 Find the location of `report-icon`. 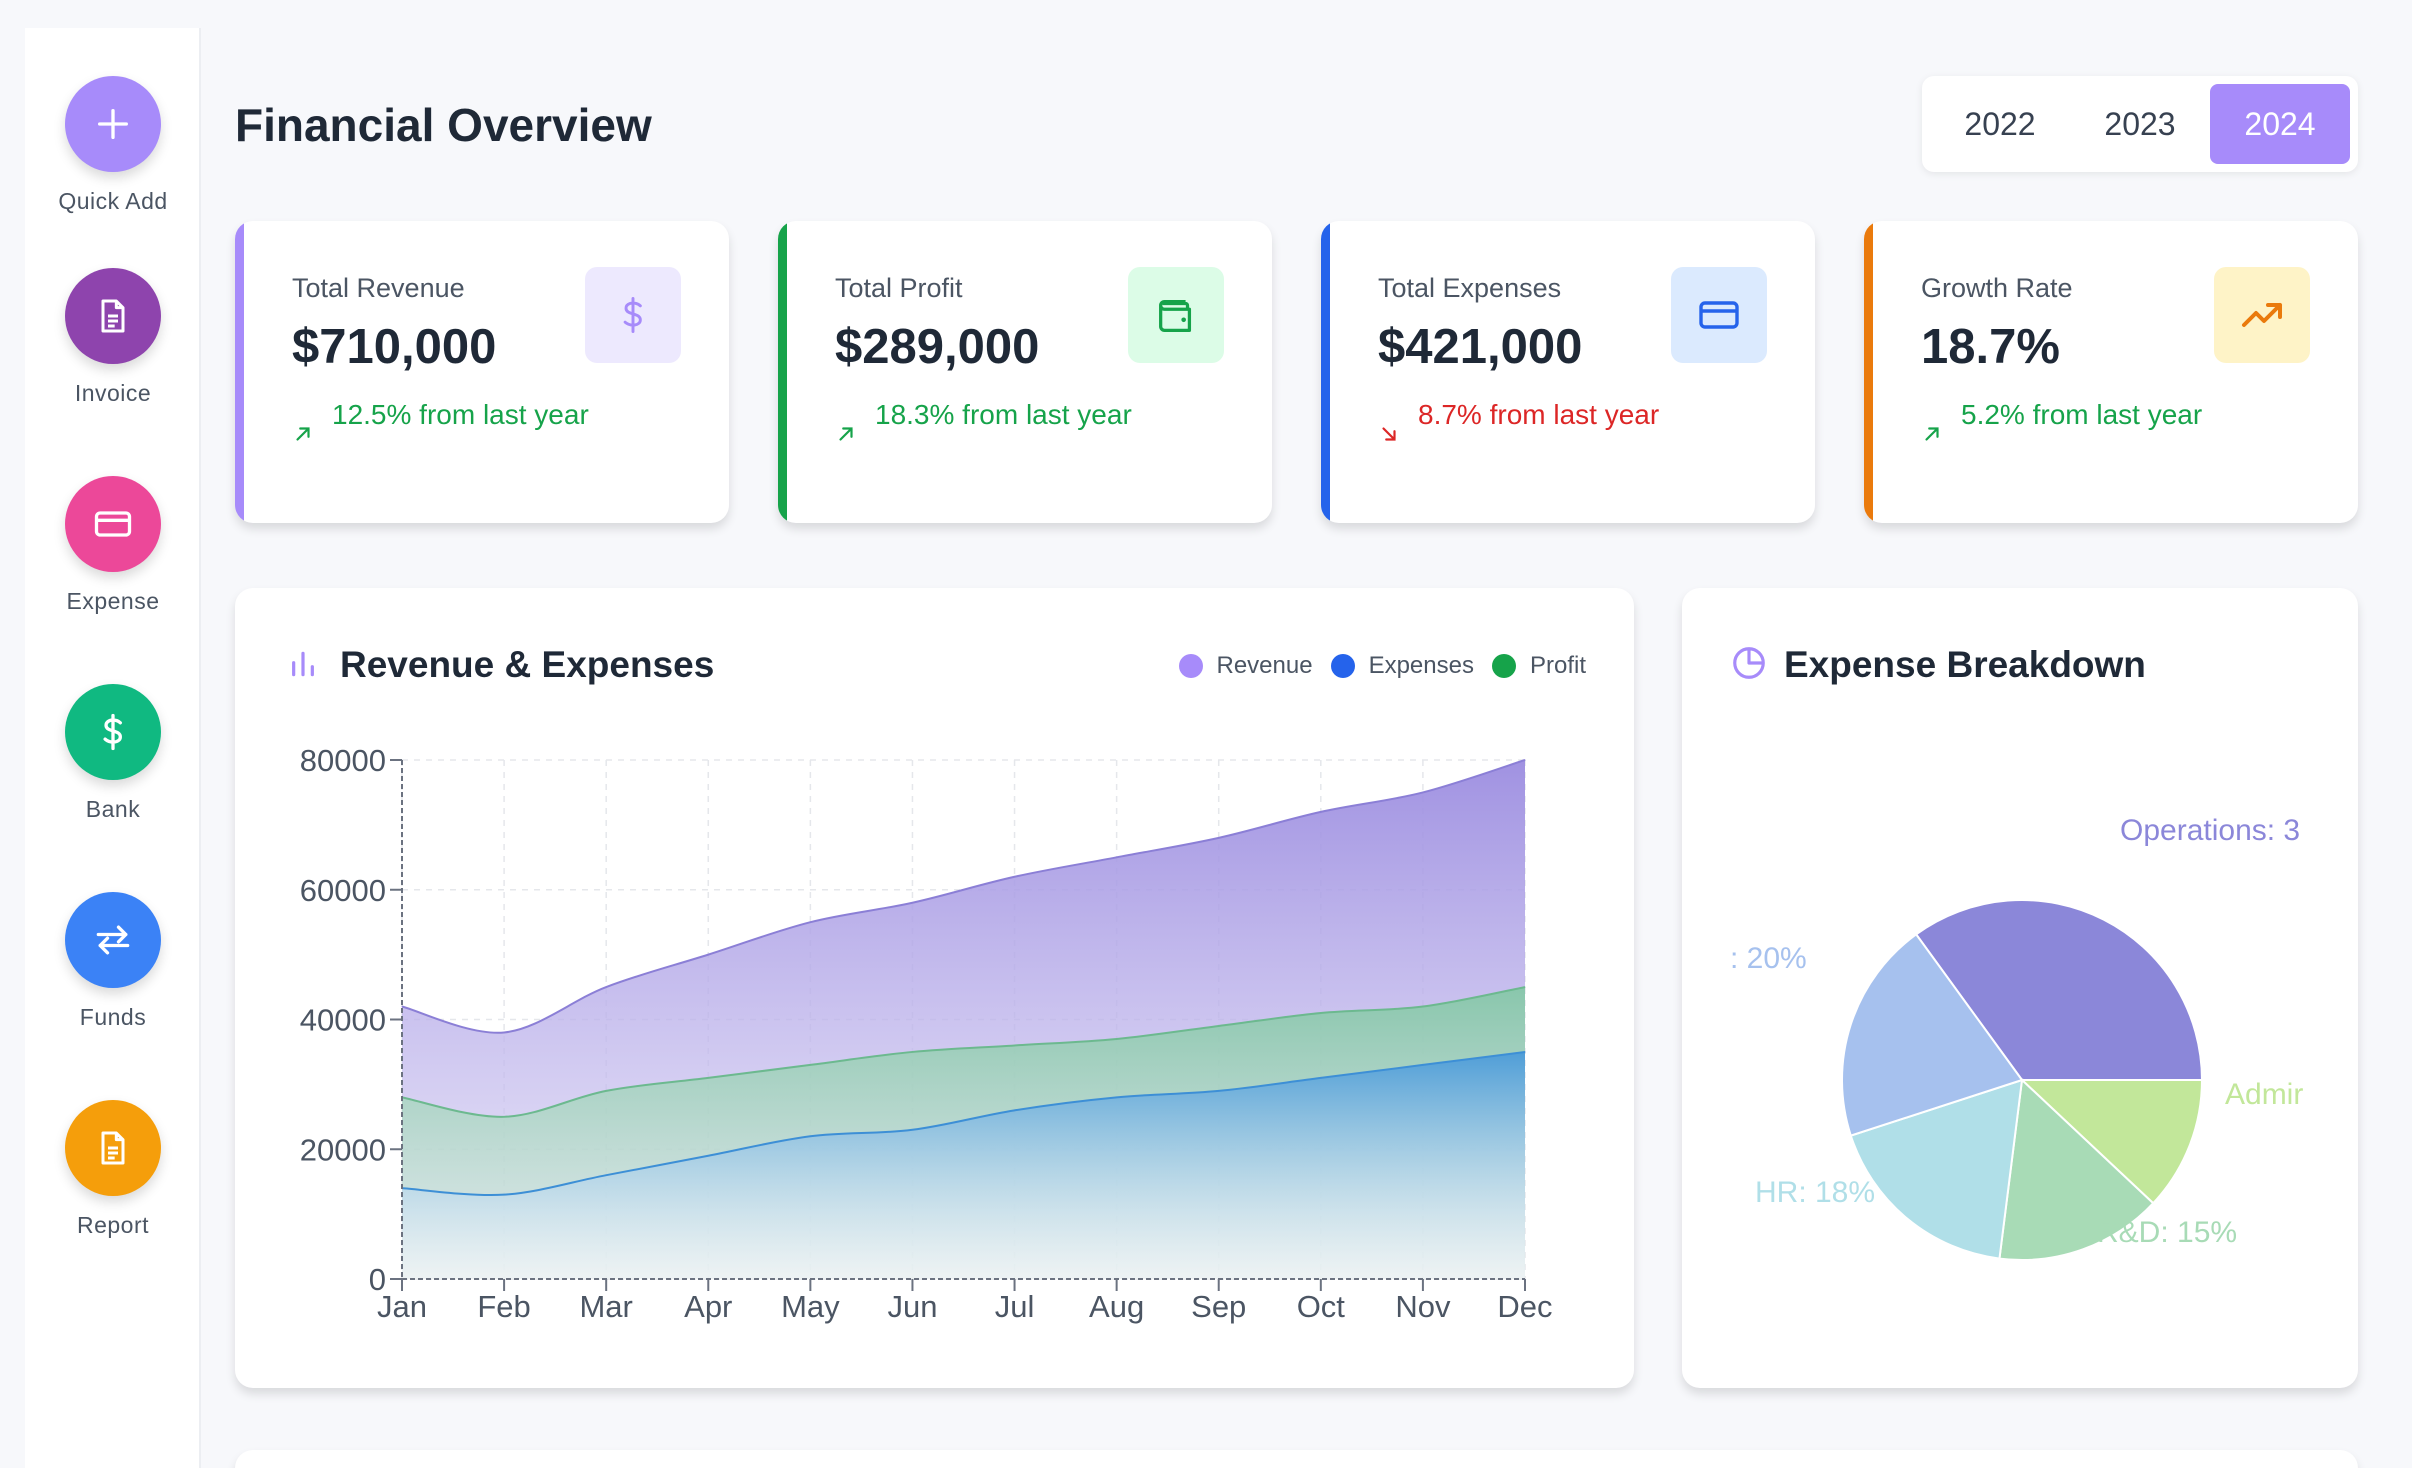

report-icon is located at coordinates (113, 1148).